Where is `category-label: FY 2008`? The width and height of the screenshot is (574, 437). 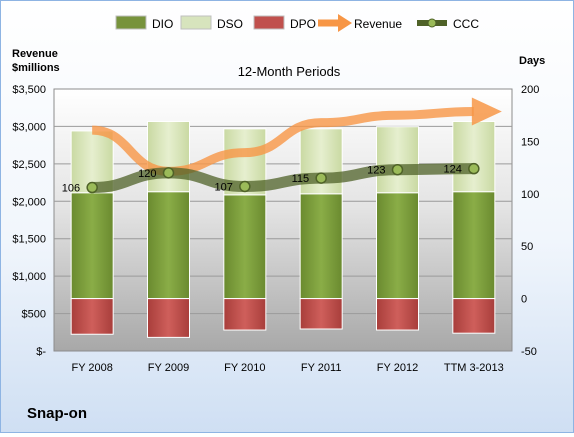 category-label: FY 2008 is located at coordinates (91, 368).